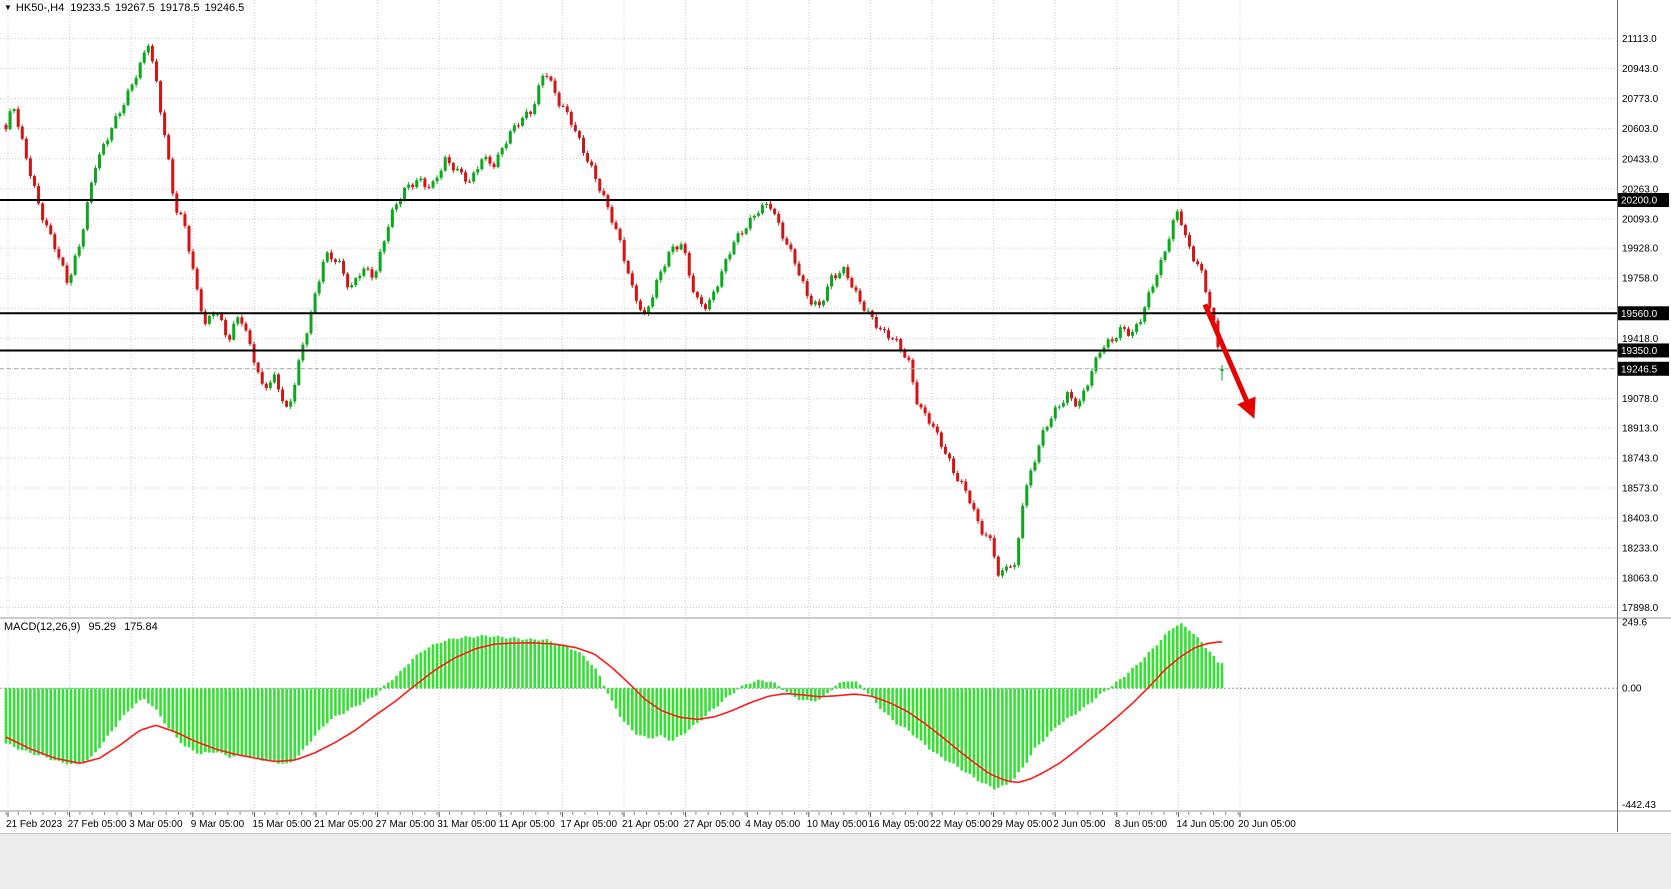 The height and width of the screenshot is (889, 1671). Describe the element at coordinates (8, 7) in the screenshot. I see `symbol-dropdown-icon: ▼` at that location.